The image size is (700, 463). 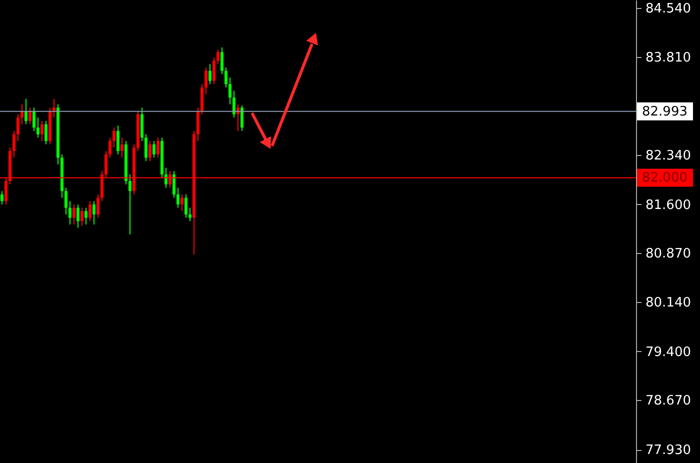 I want to click on y-tick-label: 80.140, so click(x=668, y=302).